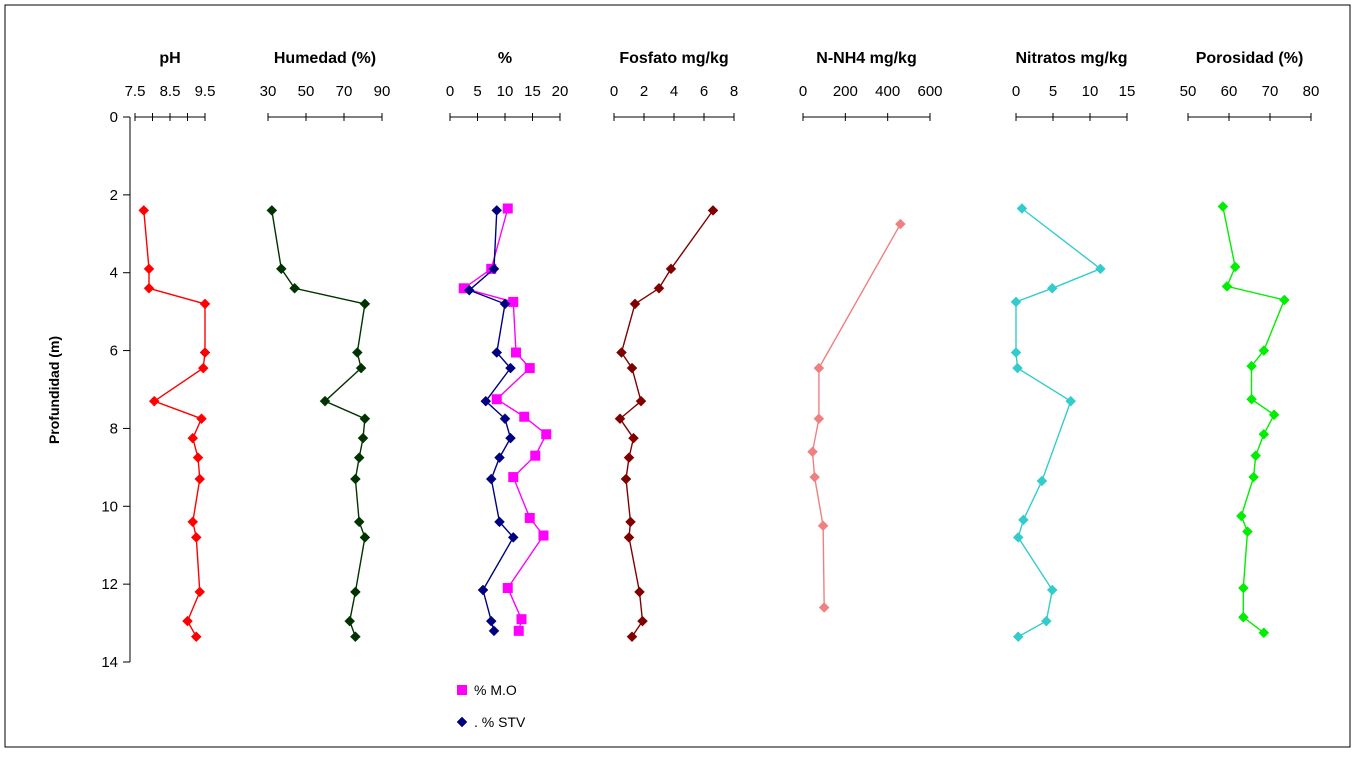 This screenshot has height=757, width=1355. Describe the element at coordinates (114, 117) in the screenshot. I see `y-tick-label: 0` at that location.